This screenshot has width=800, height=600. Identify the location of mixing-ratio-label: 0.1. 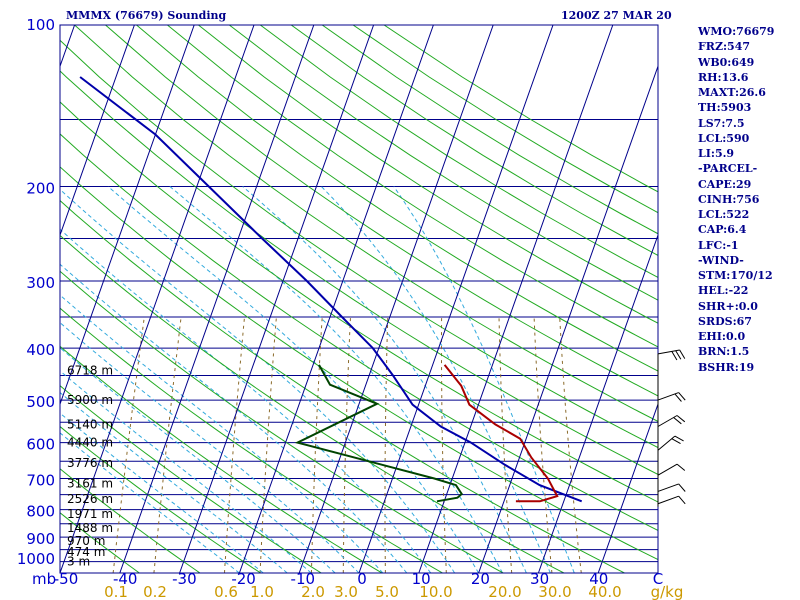
(116, 591).